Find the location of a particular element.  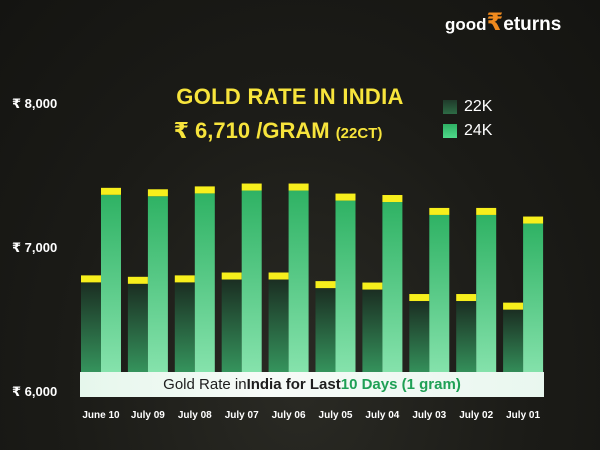

legend-swatch-22k is located at coordinates (450, 107).